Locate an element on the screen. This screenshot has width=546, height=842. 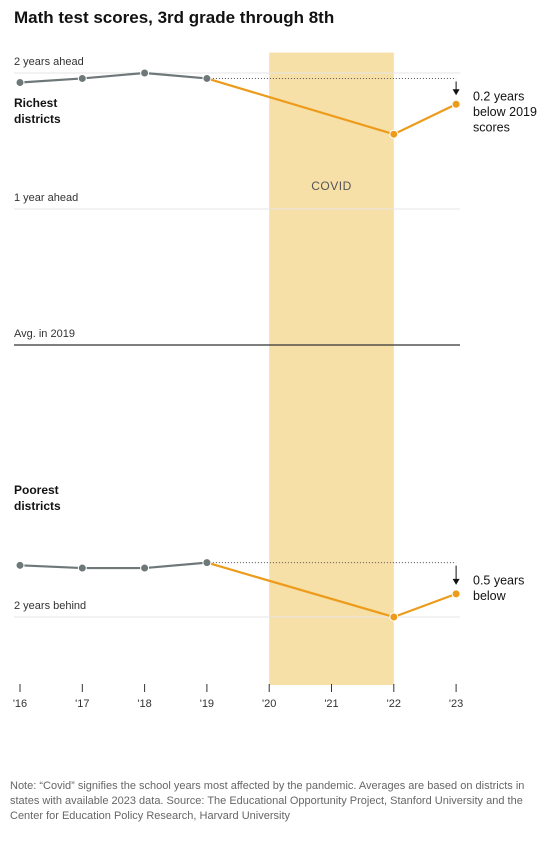
x-tick-label: '20 is located at coordinates (269, 704).